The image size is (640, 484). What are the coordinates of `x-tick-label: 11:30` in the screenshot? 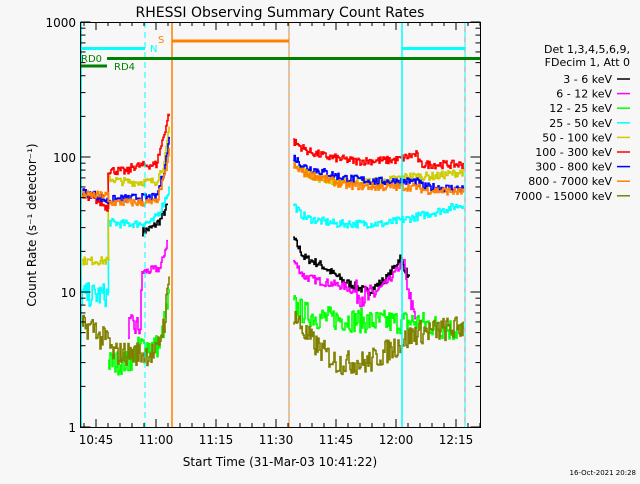 It's located at (276, 440).